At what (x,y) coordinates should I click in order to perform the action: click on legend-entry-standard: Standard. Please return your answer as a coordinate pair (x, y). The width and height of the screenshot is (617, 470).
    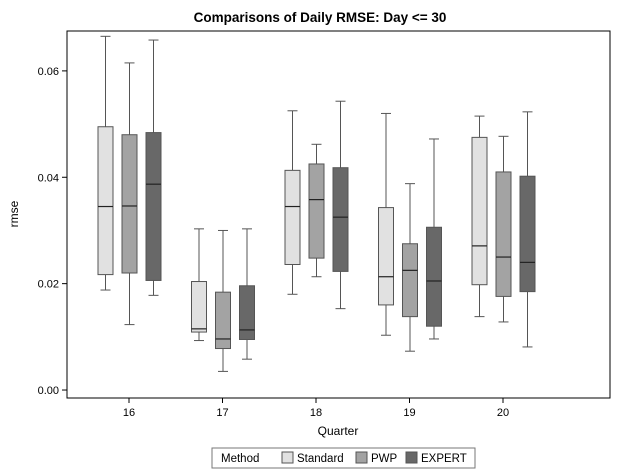
    Looking at the image, I should click on (312, 458).